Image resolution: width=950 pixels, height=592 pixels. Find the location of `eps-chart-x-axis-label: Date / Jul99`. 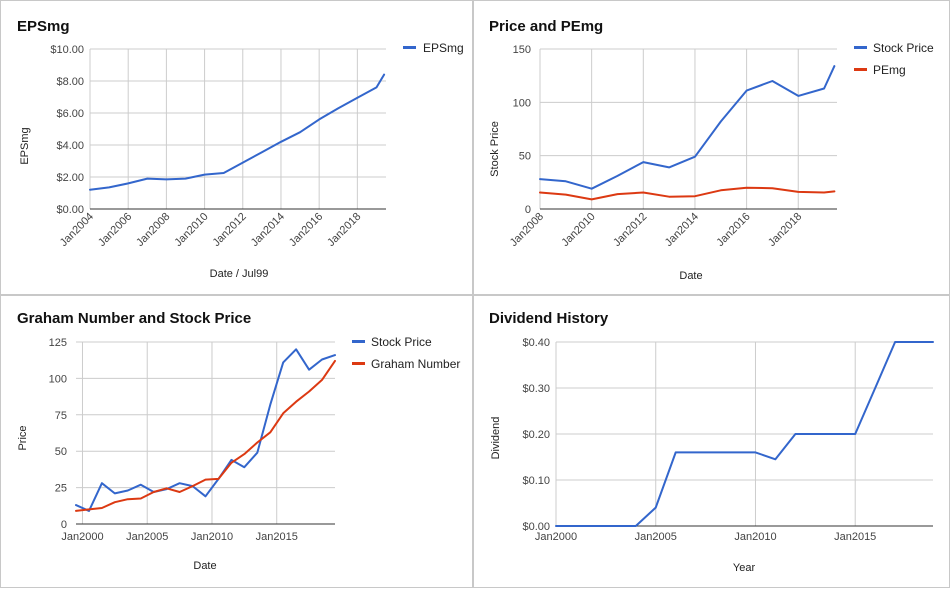

eps-chart-x-axis-label: Date / Jul99 is located at coordinates (239, 274).